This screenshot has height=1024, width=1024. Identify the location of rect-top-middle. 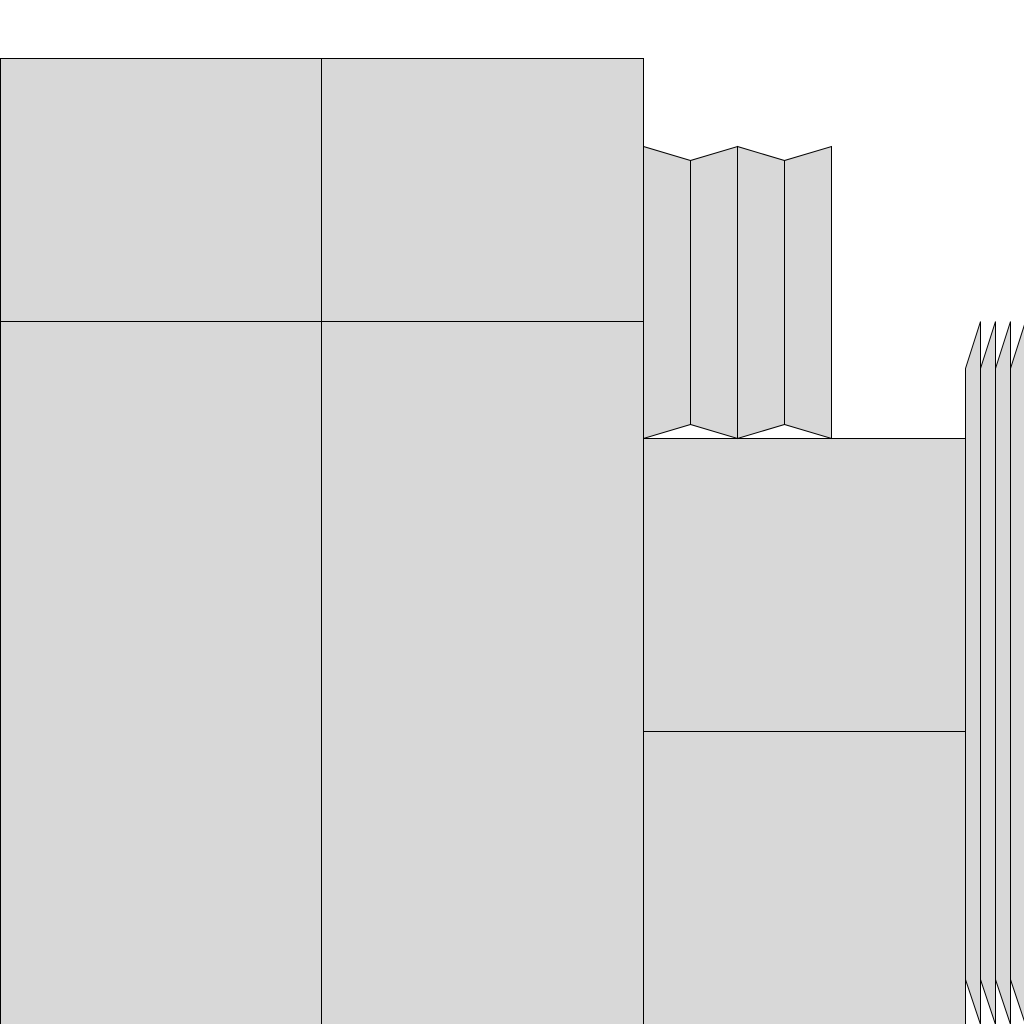
(482, 190).